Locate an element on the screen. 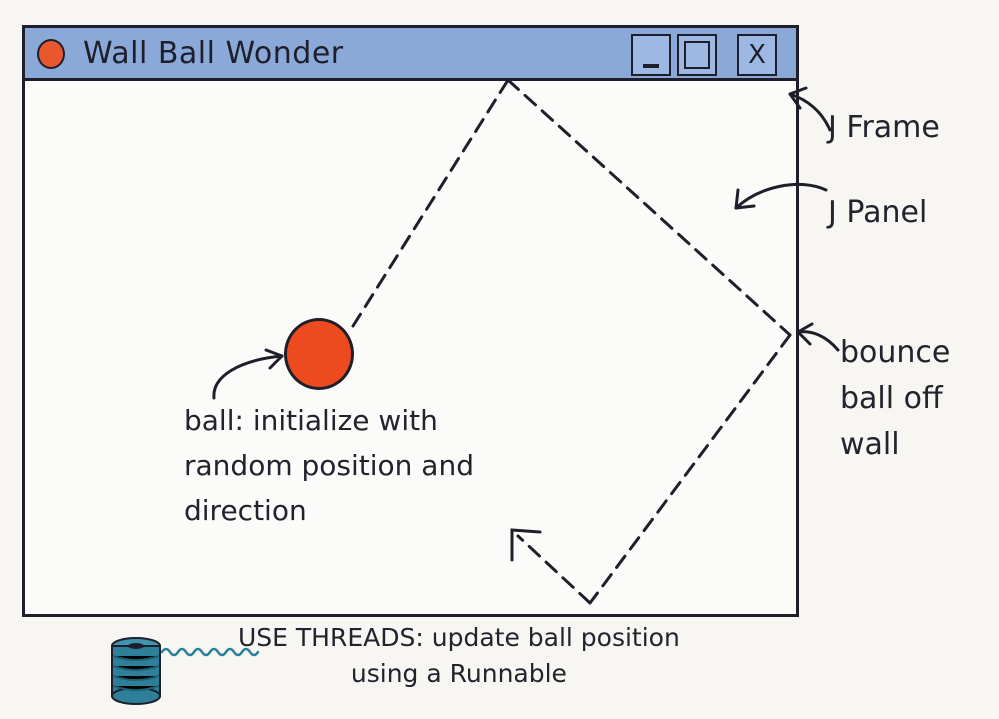  close-button: X is located at coordinates (757, 55).